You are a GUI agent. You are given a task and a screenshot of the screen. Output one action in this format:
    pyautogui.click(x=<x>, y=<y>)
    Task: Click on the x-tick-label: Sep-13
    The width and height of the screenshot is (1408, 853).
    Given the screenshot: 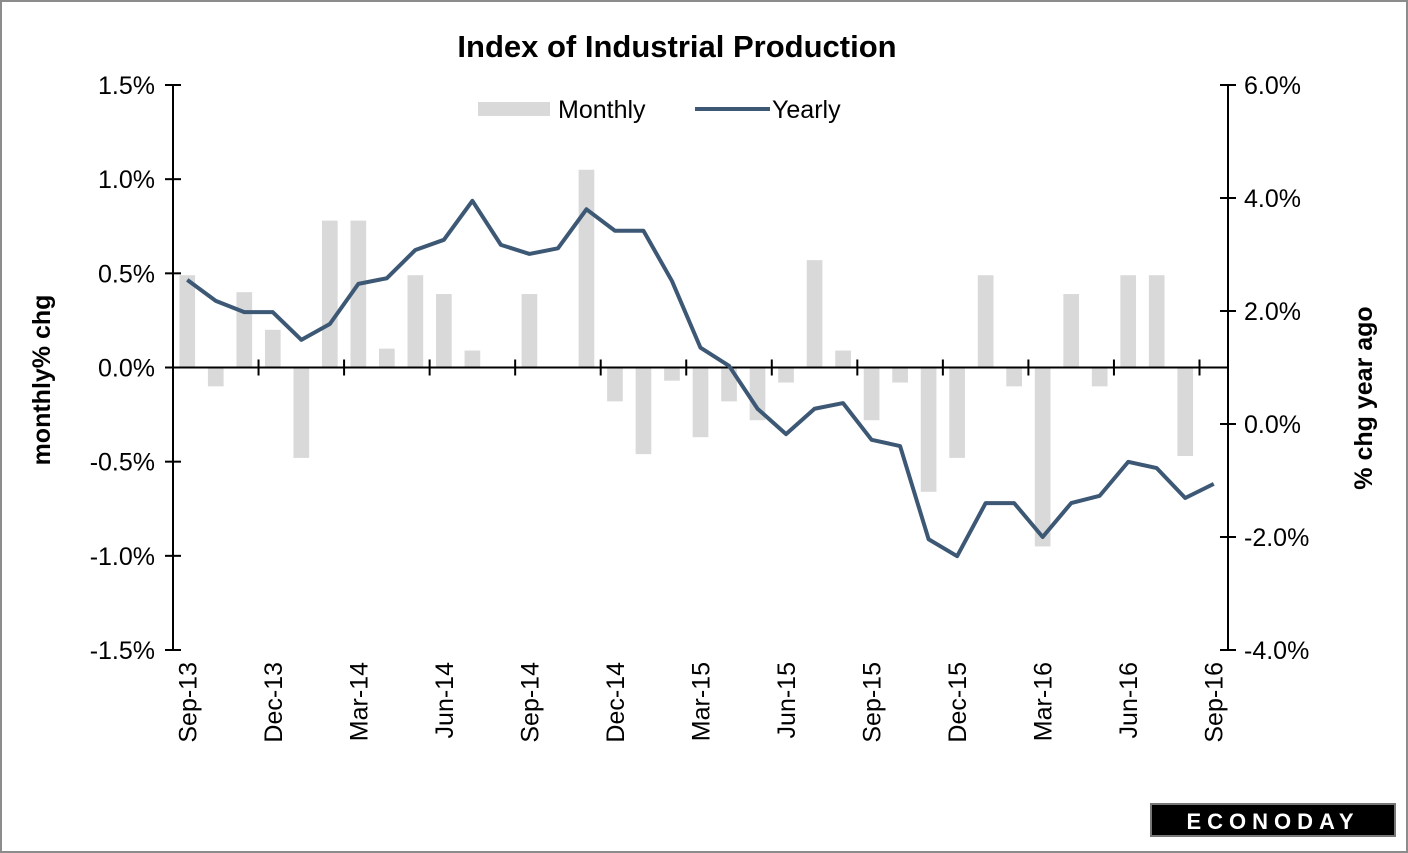 What is the action you would take?
    pyautogui.click(x=188, y=702)
    